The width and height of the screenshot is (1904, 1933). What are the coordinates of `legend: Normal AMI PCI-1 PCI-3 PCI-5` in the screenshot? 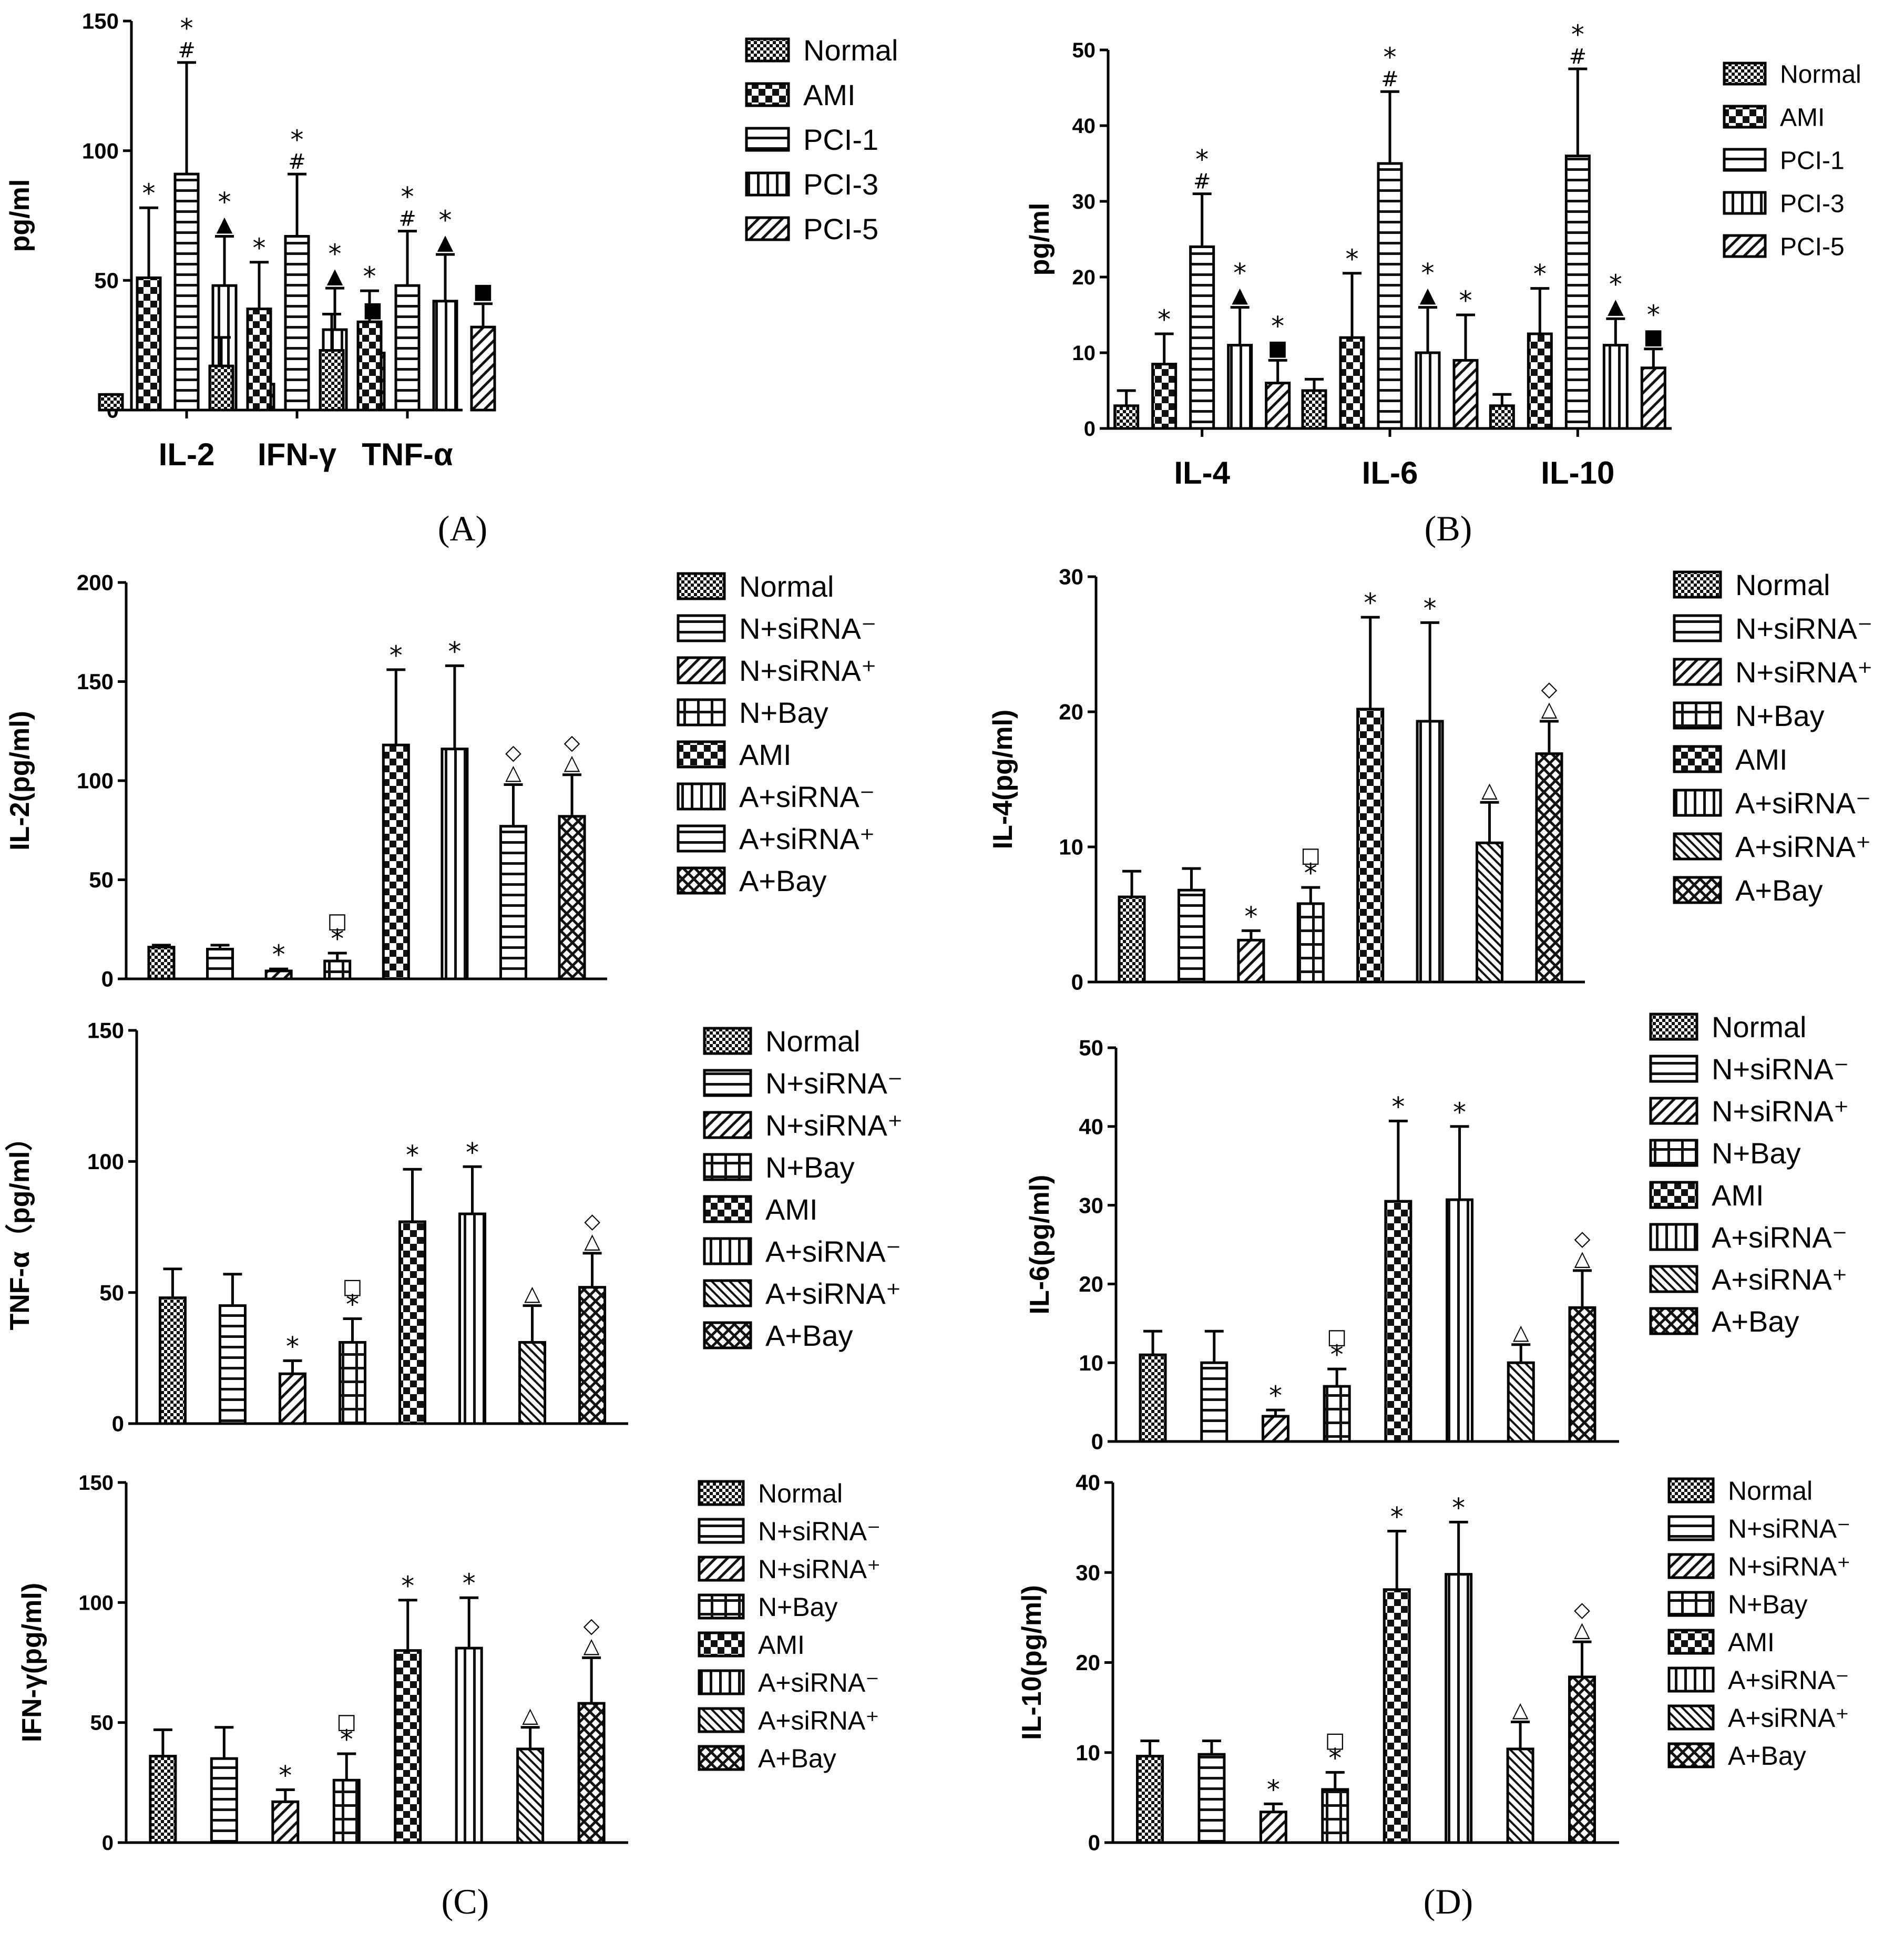 It's located at (821, 140).